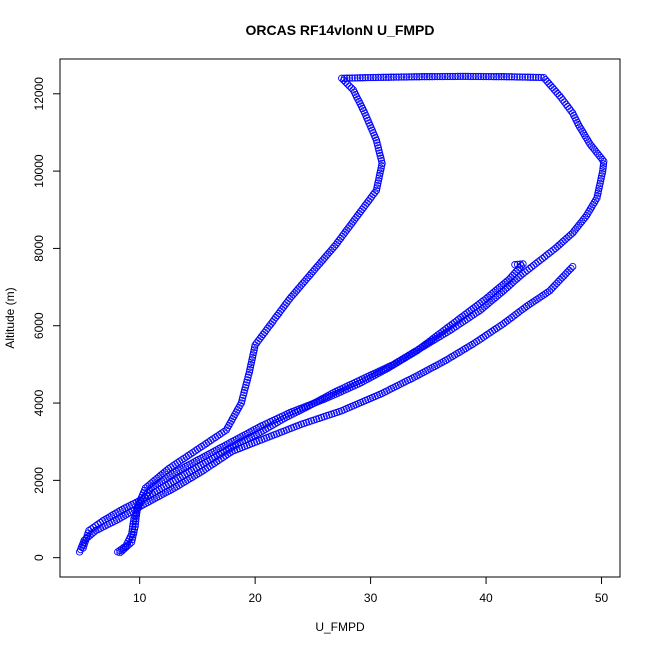 Image resolution: width=650 pixels, height=650 pixels. Describe the element at coordinates (46, 319) in the screenshot. I see `y-axis: 0 2000 4000 6000 8000 10000 12000` at that location.